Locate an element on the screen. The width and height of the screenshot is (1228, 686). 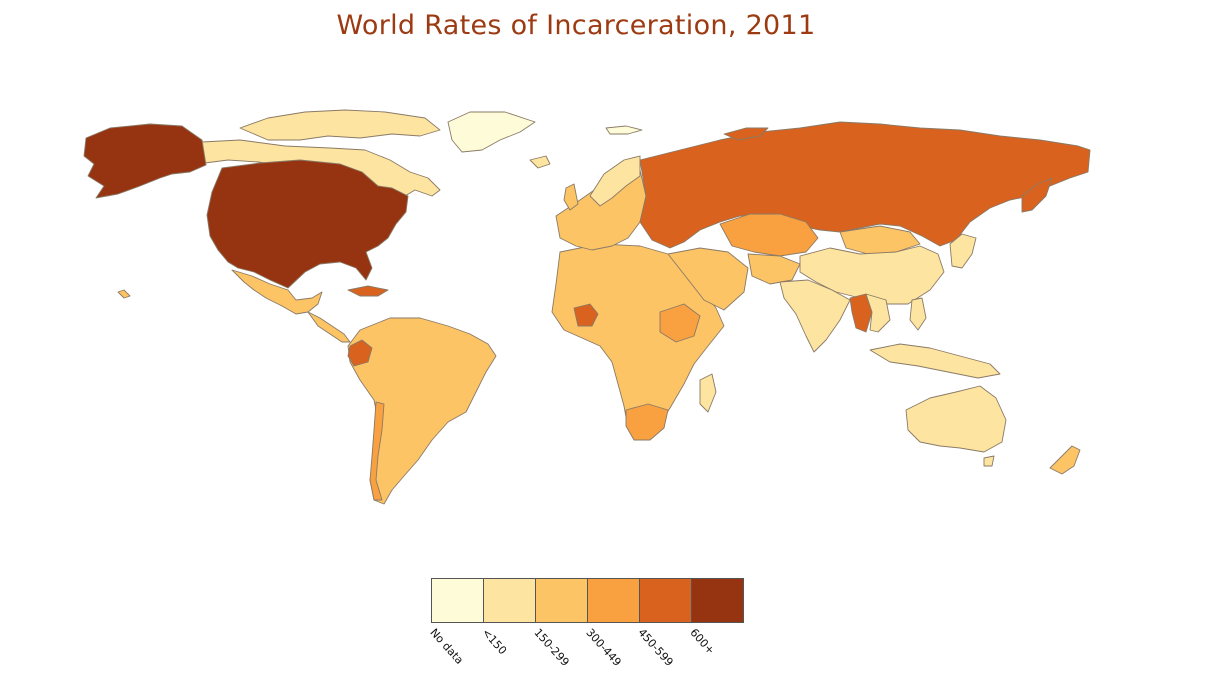
region-hawaii is located at coordinates (124, 294).